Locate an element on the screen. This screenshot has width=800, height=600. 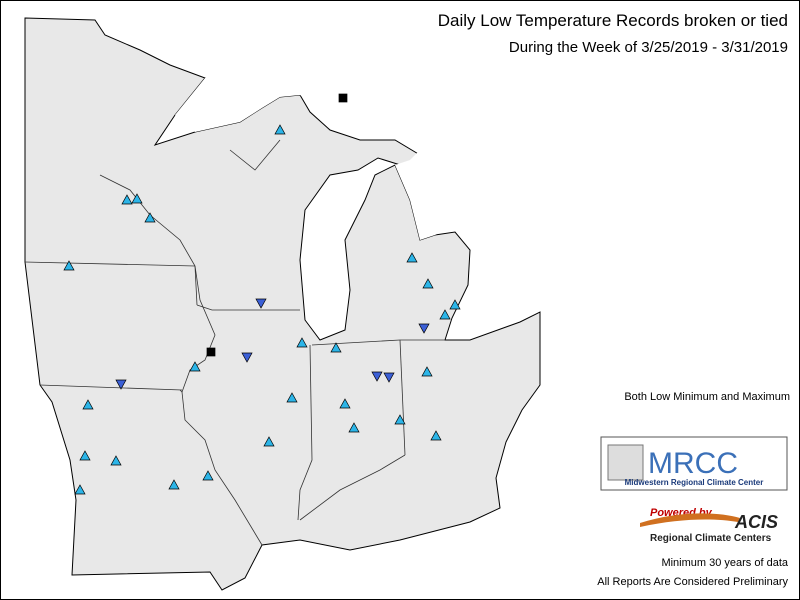
border-il-in is located at coordinates (305, 432).